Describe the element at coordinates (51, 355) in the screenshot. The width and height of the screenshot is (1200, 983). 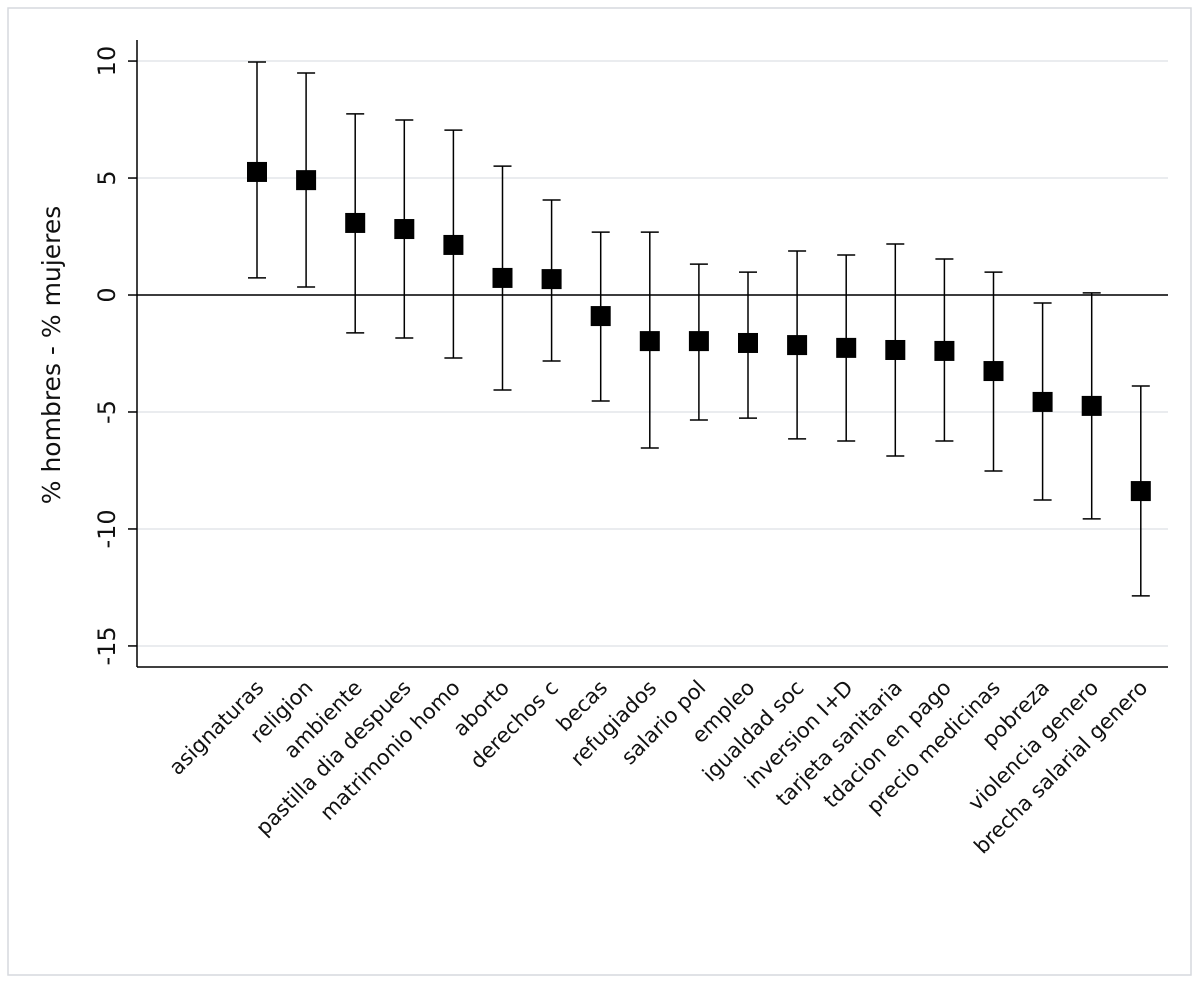
I see `y-axis-title: % hombres - % mujeres` at that location.